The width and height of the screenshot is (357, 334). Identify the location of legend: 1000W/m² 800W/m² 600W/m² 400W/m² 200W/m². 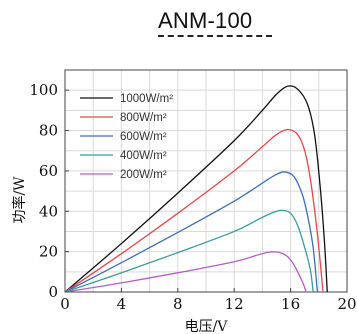
(126, 137).